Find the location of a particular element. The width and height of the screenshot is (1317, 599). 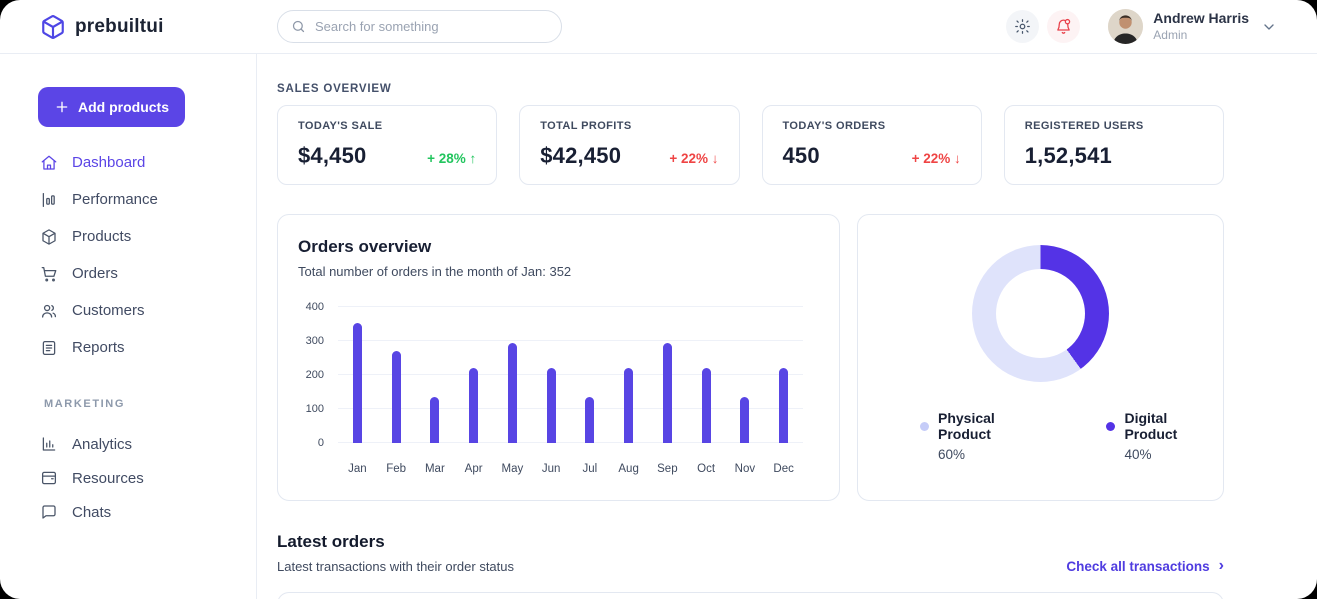

stat-label: REGISTERED USERS is located at coordinates (1084, 126).